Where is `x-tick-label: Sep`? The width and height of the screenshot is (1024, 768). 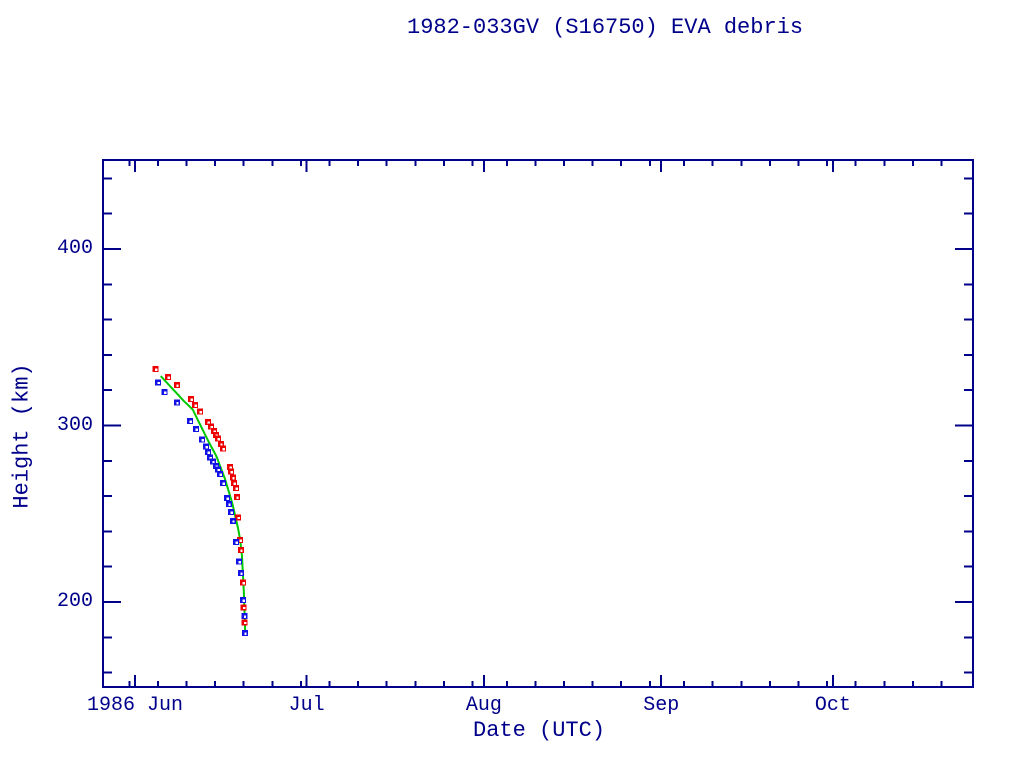
x-tick-label: Sep is located at coordinates (661, 705).